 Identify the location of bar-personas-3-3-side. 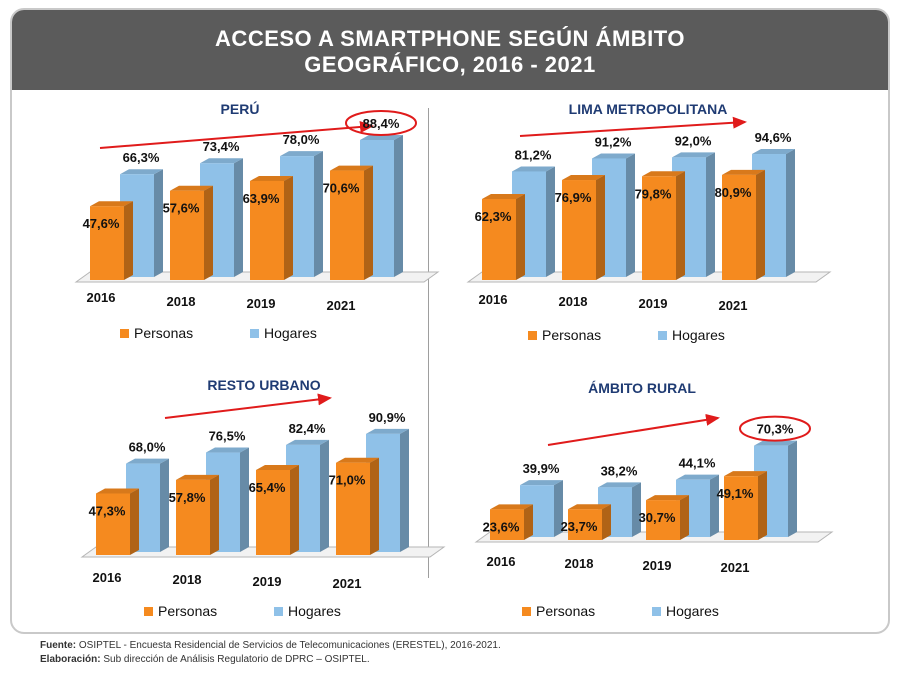
(762, 505).